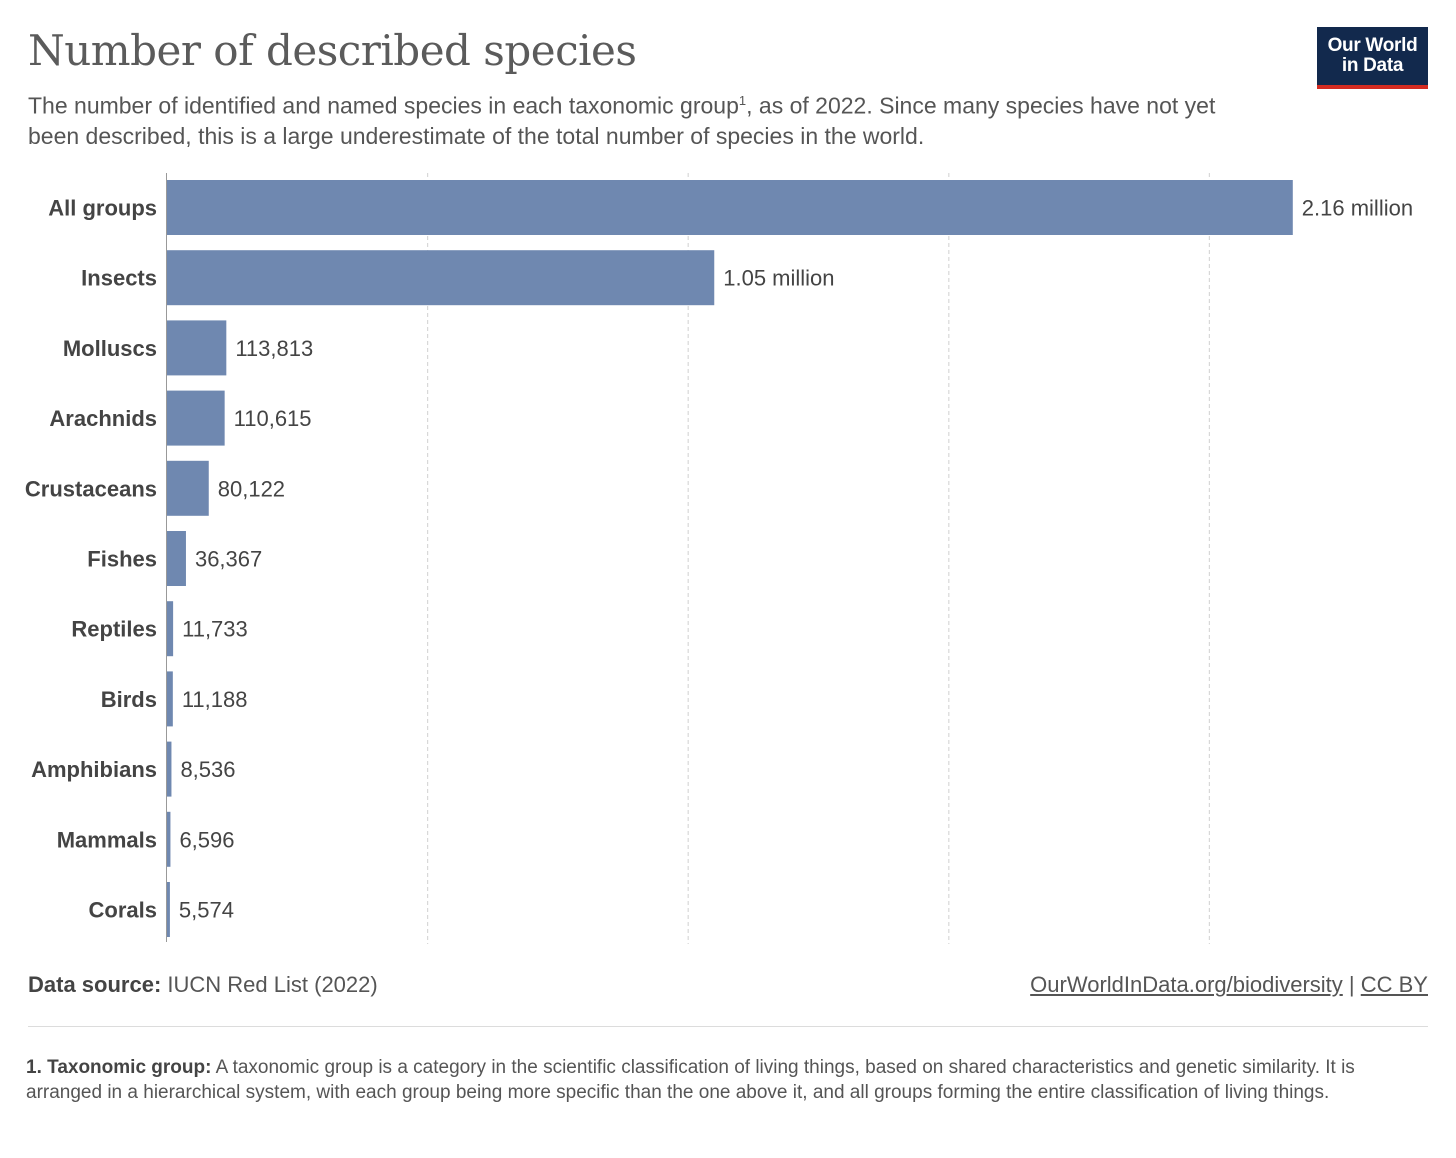 The image size is (1456, 1158). I want to click on category-label: Insects, so click(119, 278).